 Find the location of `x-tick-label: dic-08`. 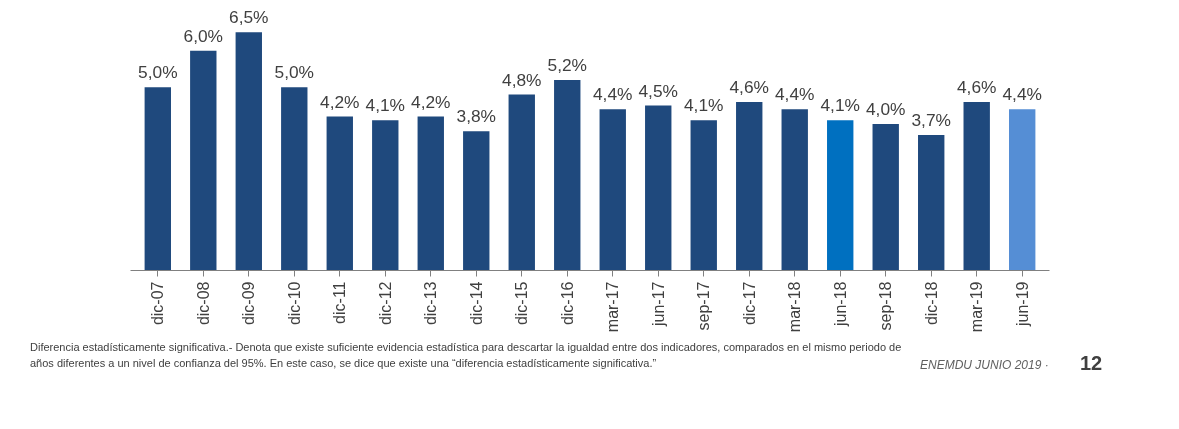

x-tick-label: dic-08 is located at coordinates (203, 303).